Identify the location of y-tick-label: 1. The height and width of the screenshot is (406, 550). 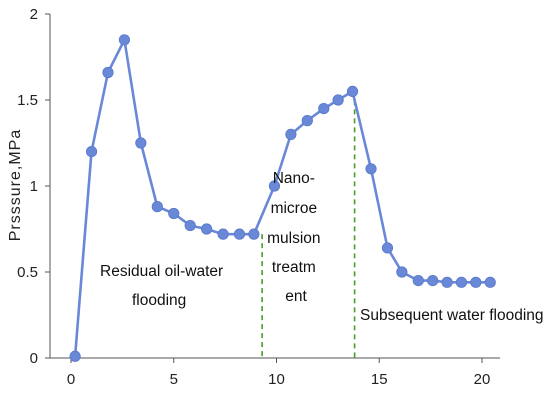
(34, 186).